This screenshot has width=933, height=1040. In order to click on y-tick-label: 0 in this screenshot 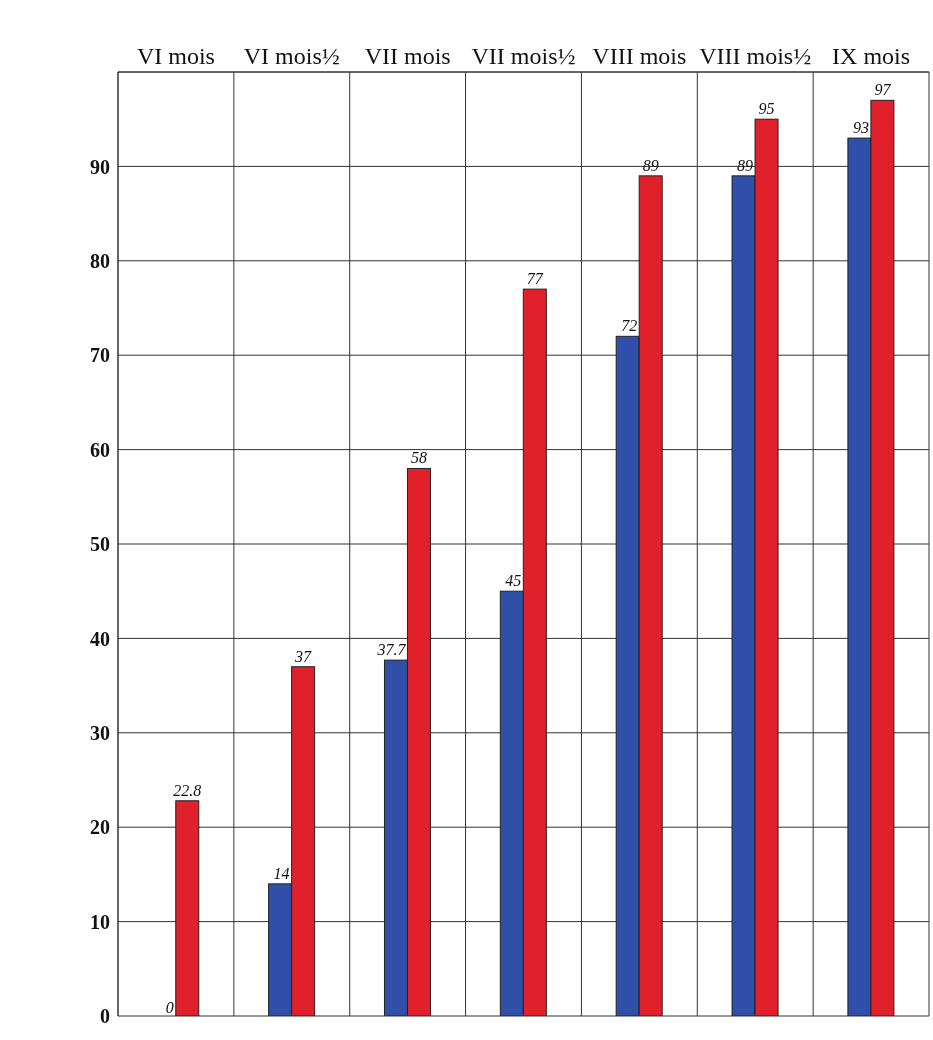, I will do `click(105, 1016)`.